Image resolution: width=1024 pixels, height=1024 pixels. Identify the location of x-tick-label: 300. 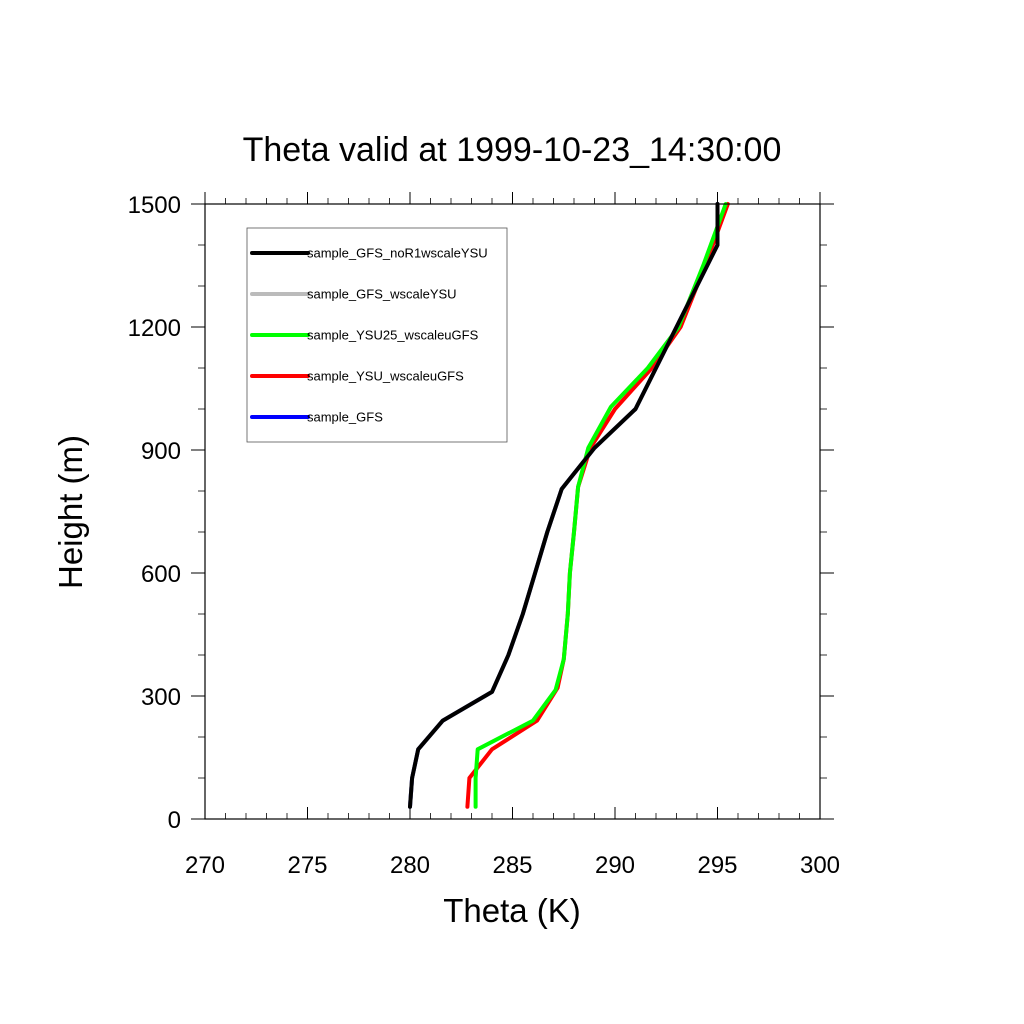
(820, 865).